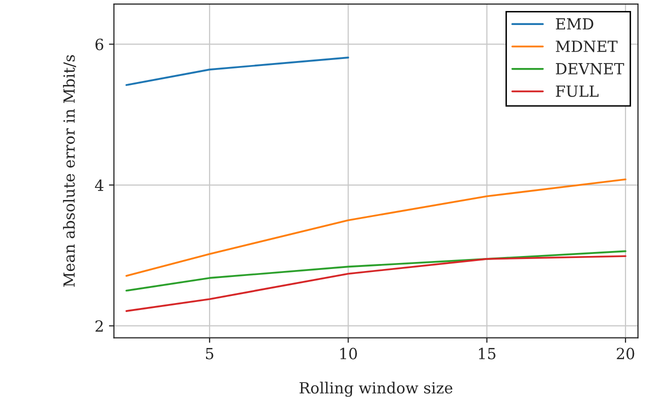  What do you see at coordinates (625, 354) in the screenshot?
I see `x-tick-label: 20` at bounding box center [625, 354].